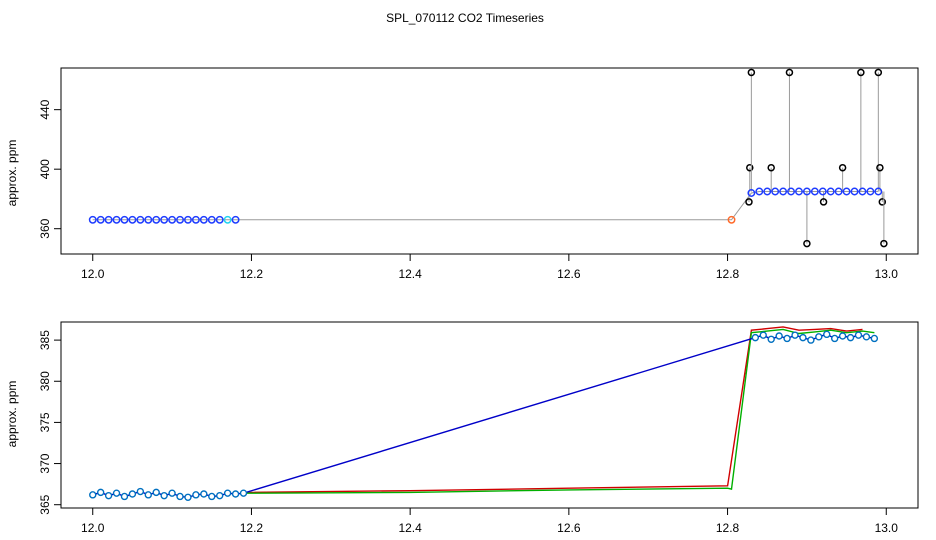 Image resolution: width=936 pixels, height=540 pixels. Describe the element at coordinates (569, 528) in the screenshot. I see `bottom-xtick-label: 12.6` at that location.